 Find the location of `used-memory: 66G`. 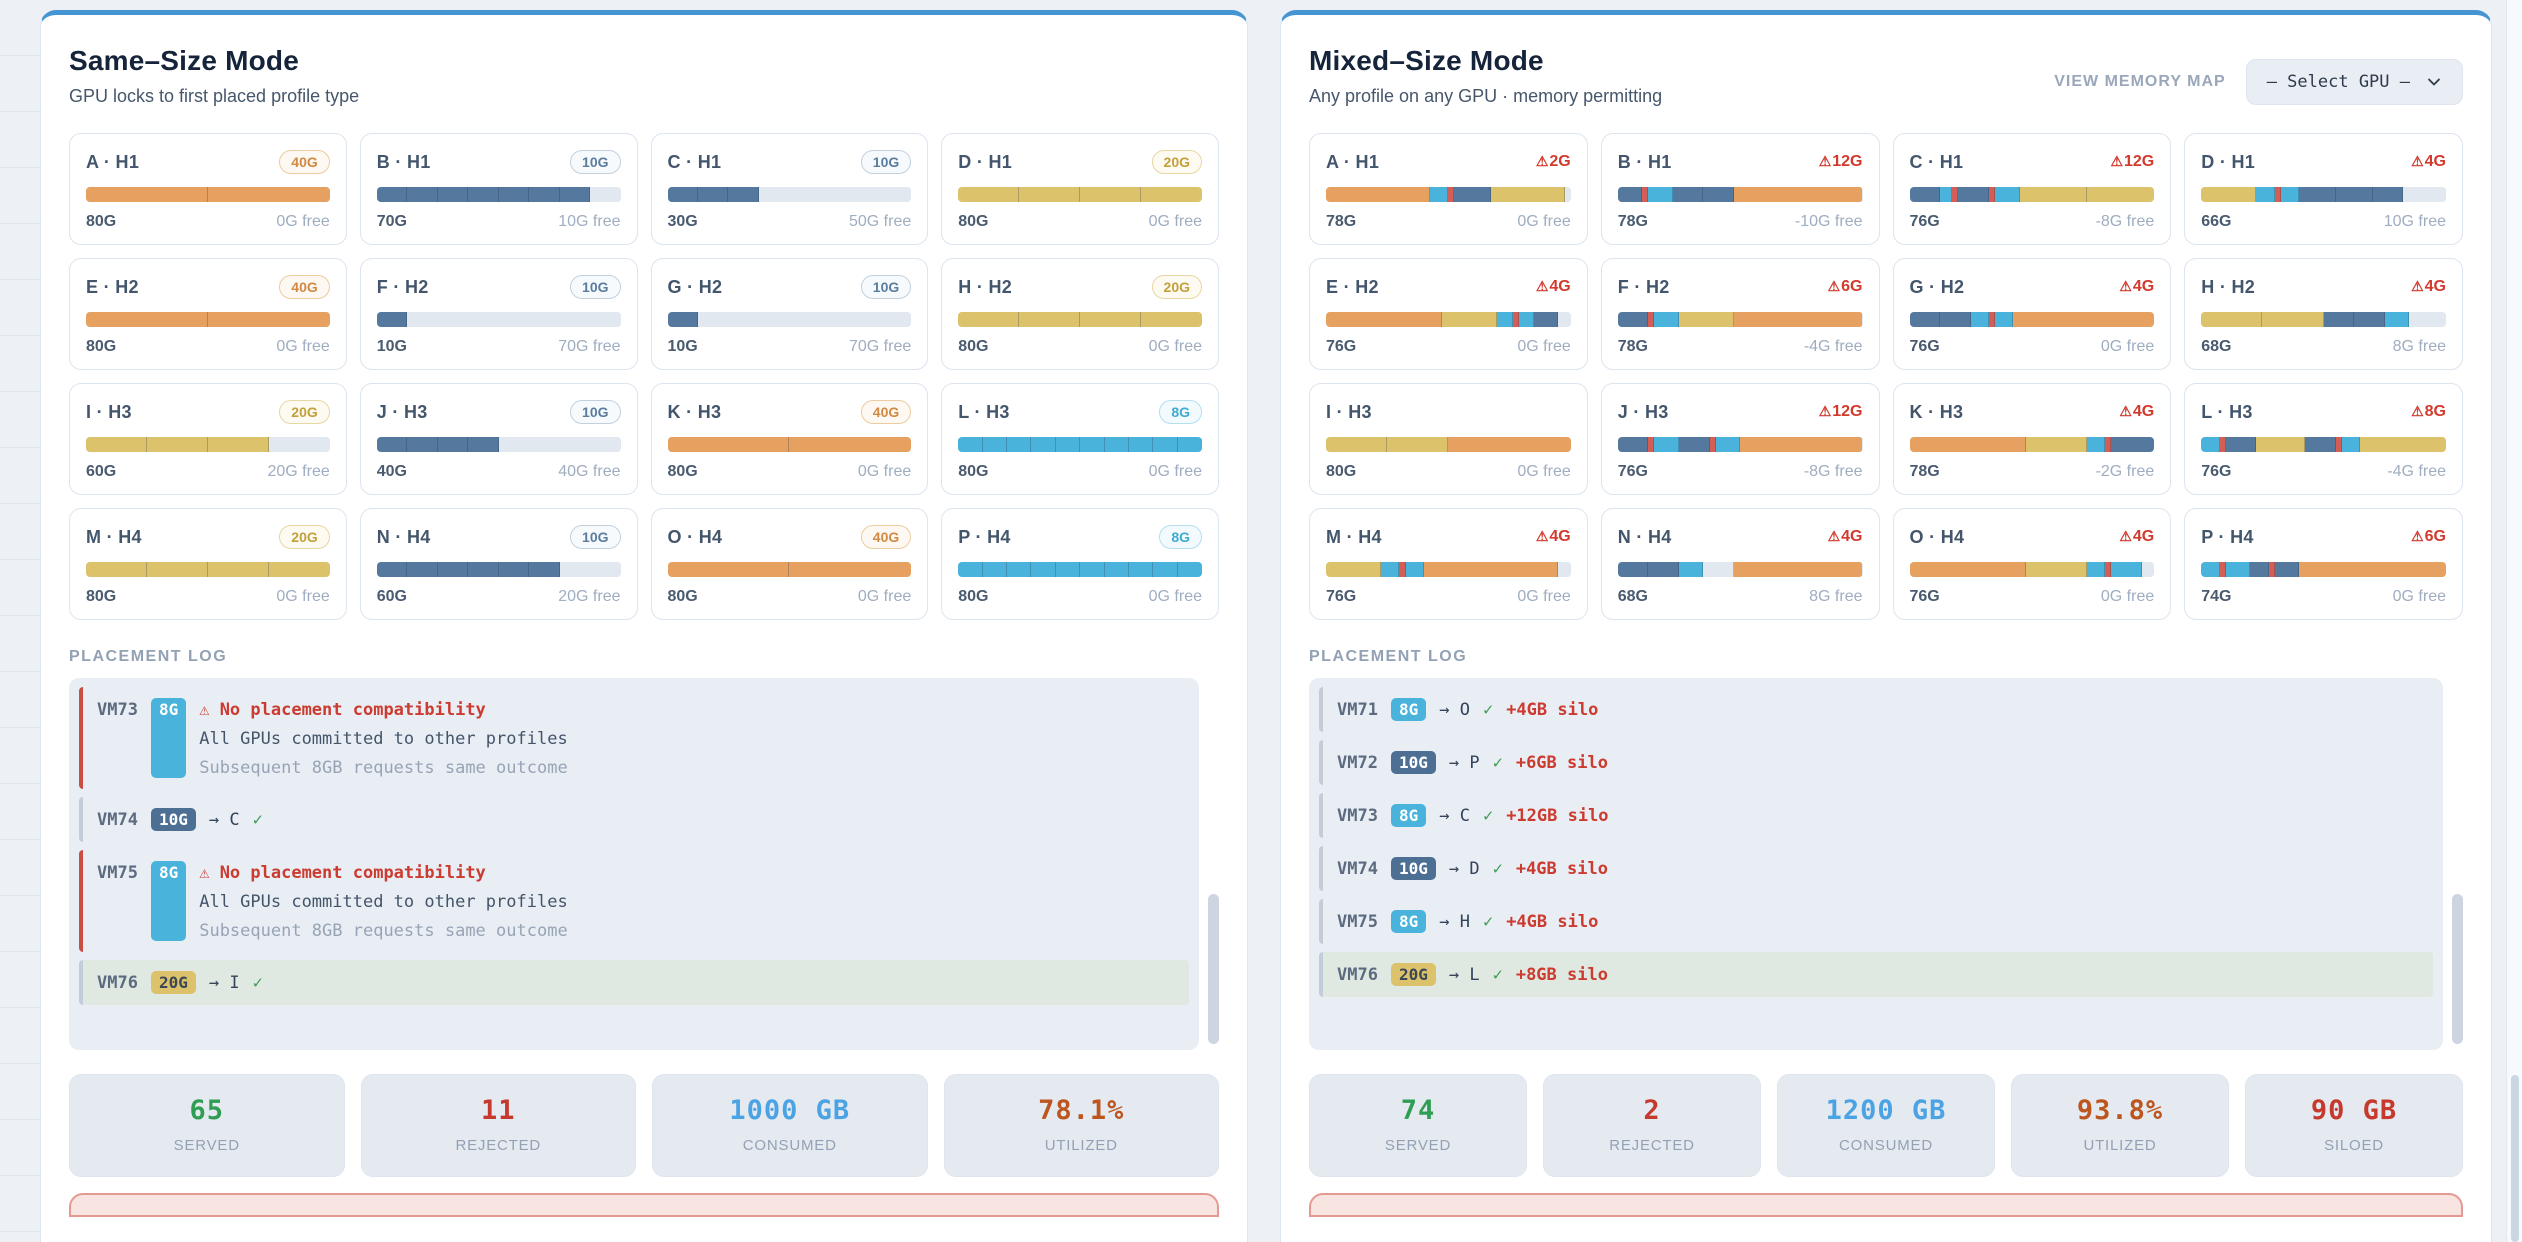

used-memory: 66G is located at coordinates (2216, 221).